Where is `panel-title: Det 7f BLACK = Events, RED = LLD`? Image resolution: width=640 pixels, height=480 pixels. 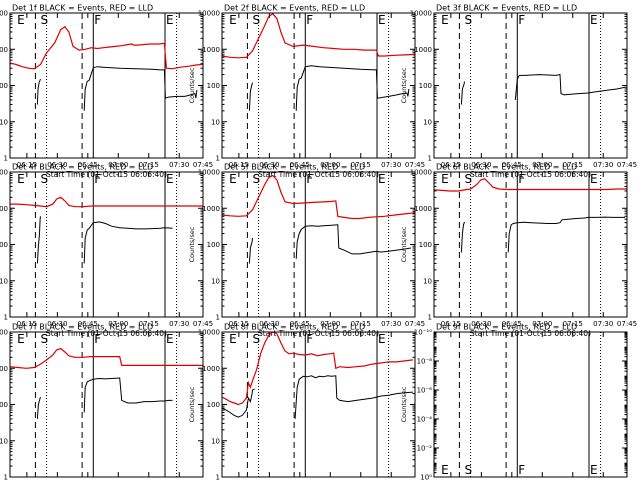
panel-title: Det 7f BLACK = Events, RED = LLD is located at coordinates (82, 327).